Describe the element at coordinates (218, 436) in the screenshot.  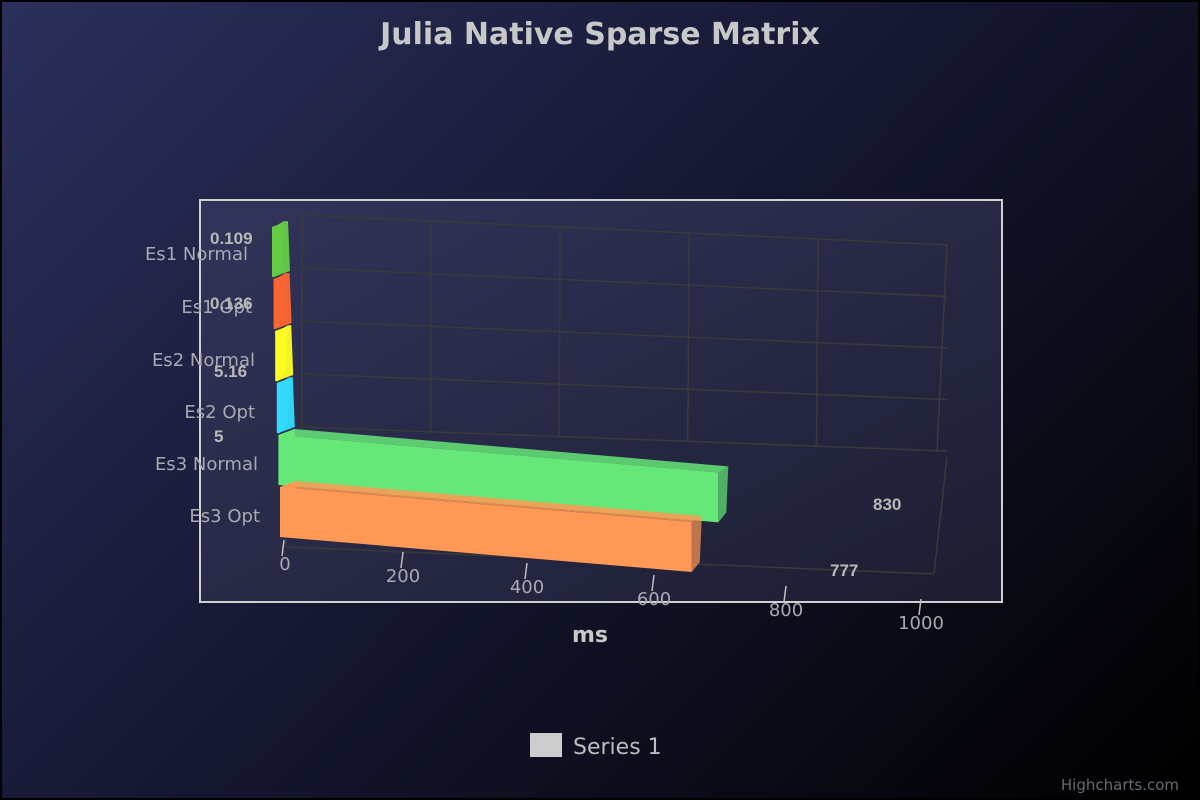
I see `data-label: 5` at that location.